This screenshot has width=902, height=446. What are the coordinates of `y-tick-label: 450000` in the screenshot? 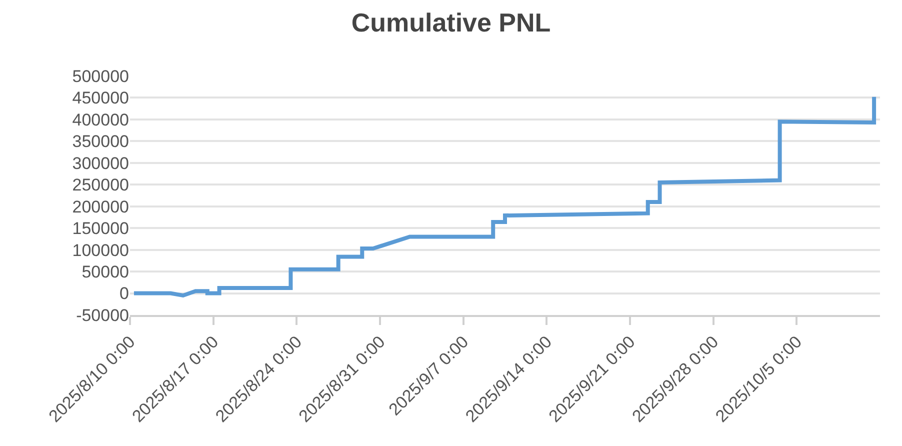 It's located at (100, 98).